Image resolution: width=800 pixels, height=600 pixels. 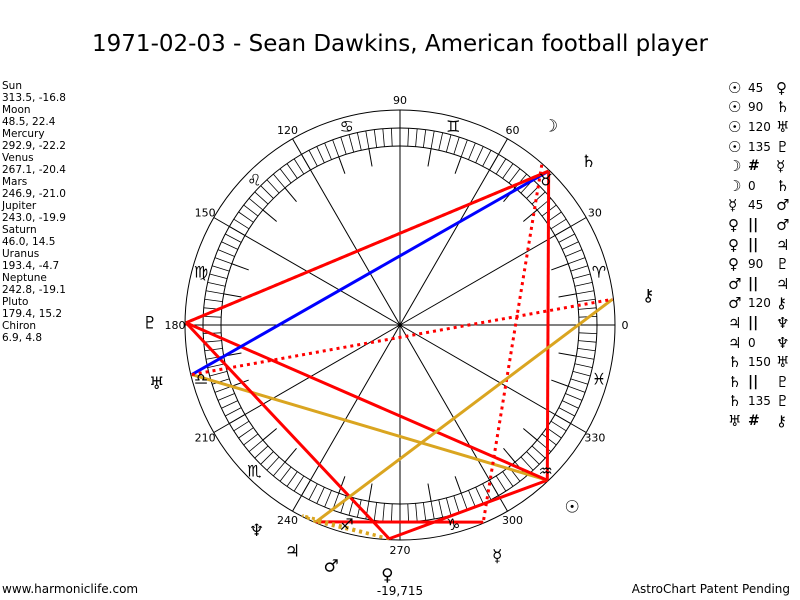 What do you see at coordinates (493, 378) in the screenshot?
I see `spoke-line` at bounding box center [493, 378].